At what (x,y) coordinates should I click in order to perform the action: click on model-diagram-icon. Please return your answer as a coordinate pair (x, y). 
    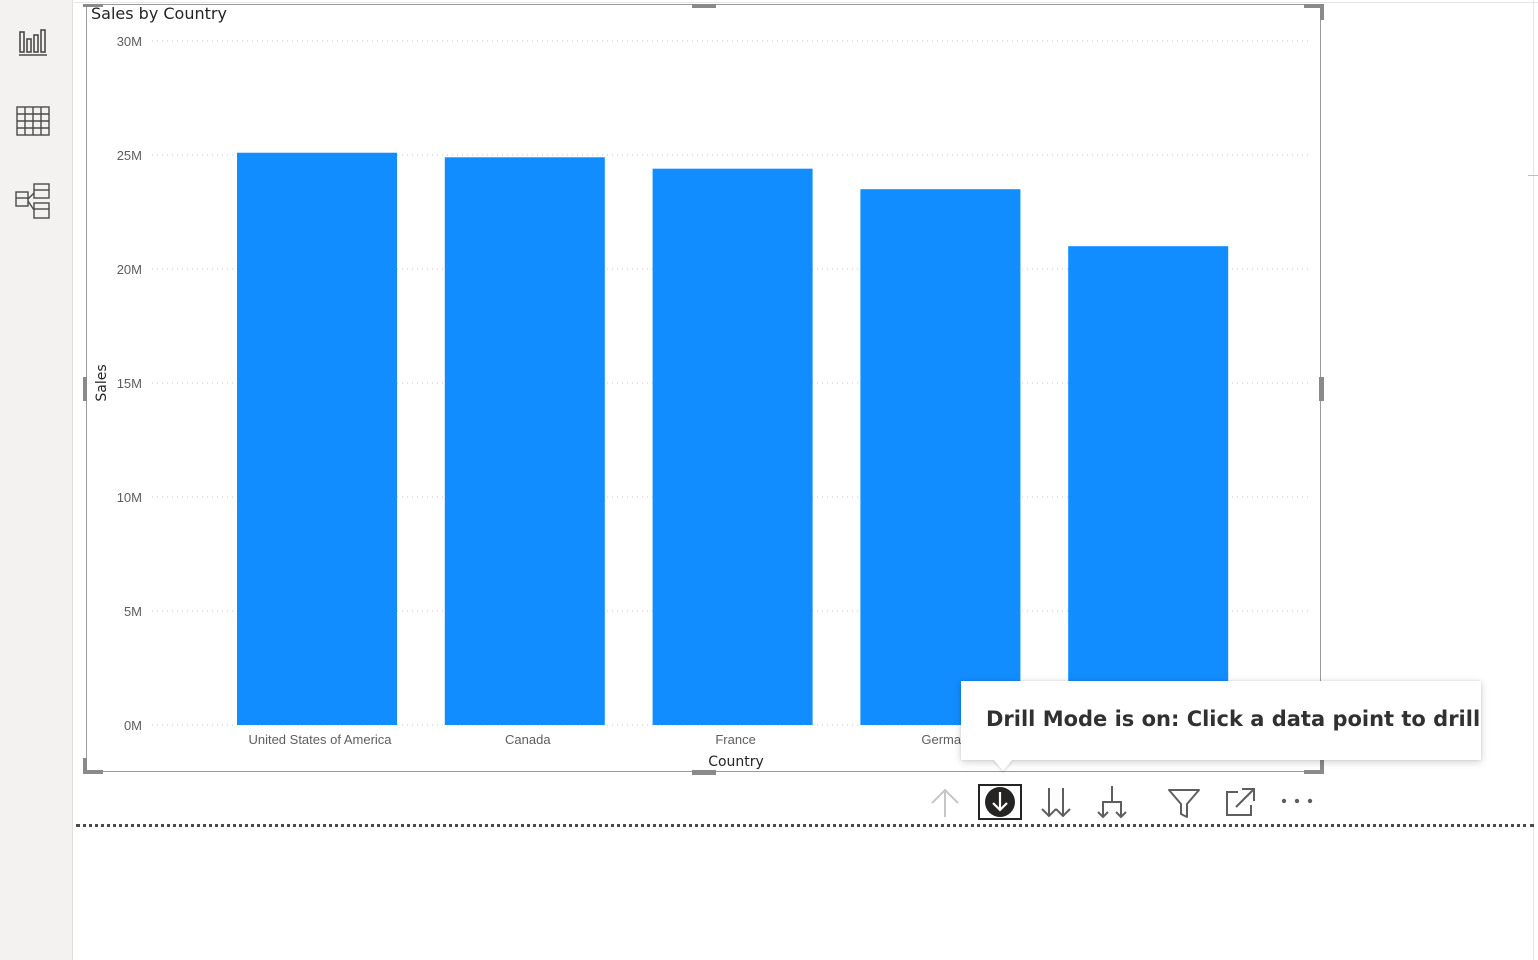
    Looking at the image, I should click on (32, 201).